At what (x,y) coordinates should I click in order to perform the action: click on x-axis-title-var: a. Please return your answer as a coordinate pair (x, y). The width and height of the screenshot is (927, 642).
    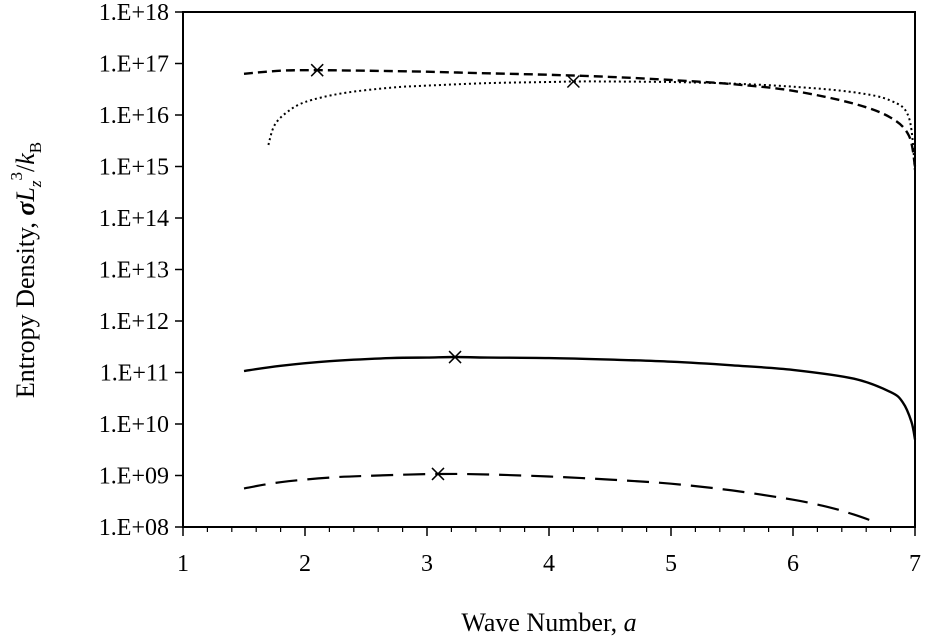
    Looking at the image, I should click on (630, 622).